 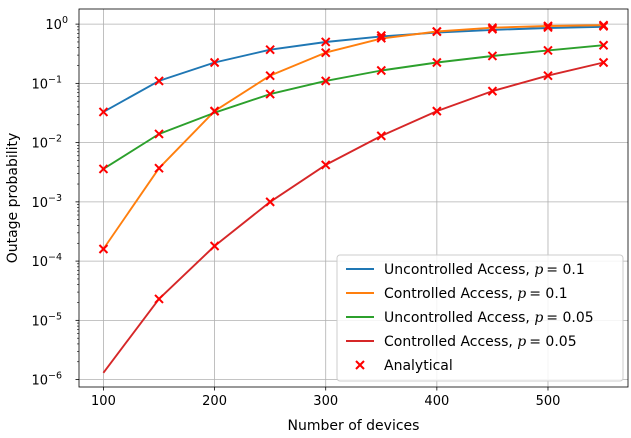 I want to click on legend-box, so click(x=480, y=318).